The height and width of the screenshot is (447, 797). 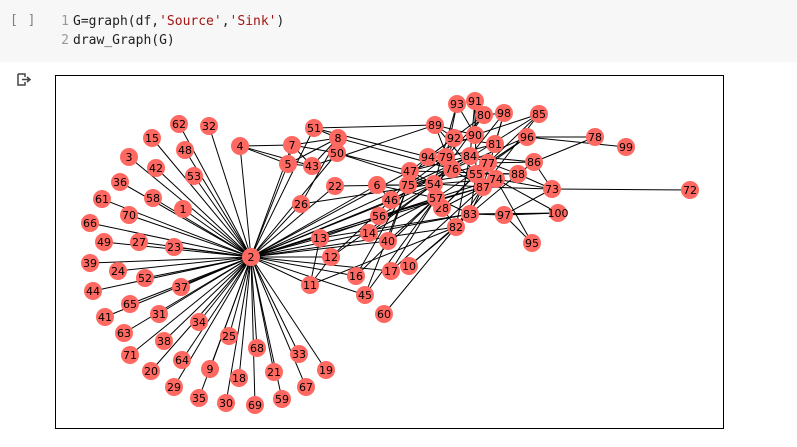 I want to click on graph-node-label: 37, so click(x=181, y=287).